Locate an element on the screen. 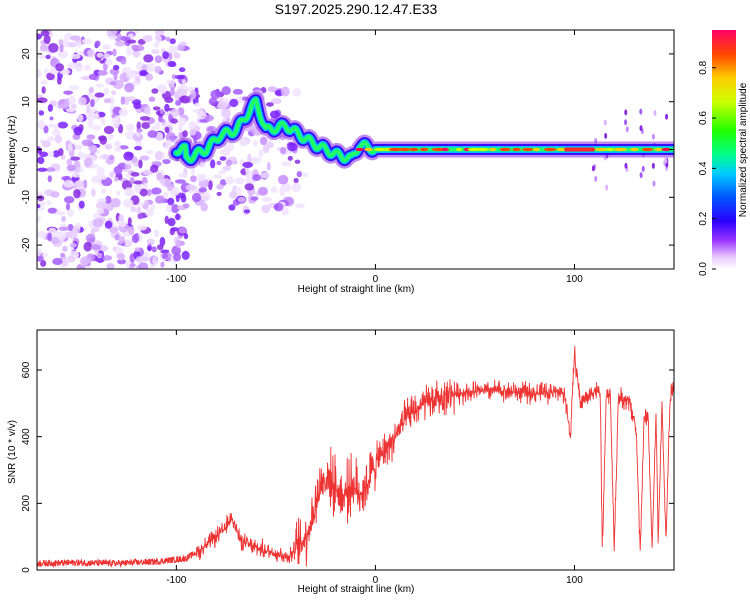 This screenshot has width=750, height=600. spectral-ridge is located at coordinates (421, 130).